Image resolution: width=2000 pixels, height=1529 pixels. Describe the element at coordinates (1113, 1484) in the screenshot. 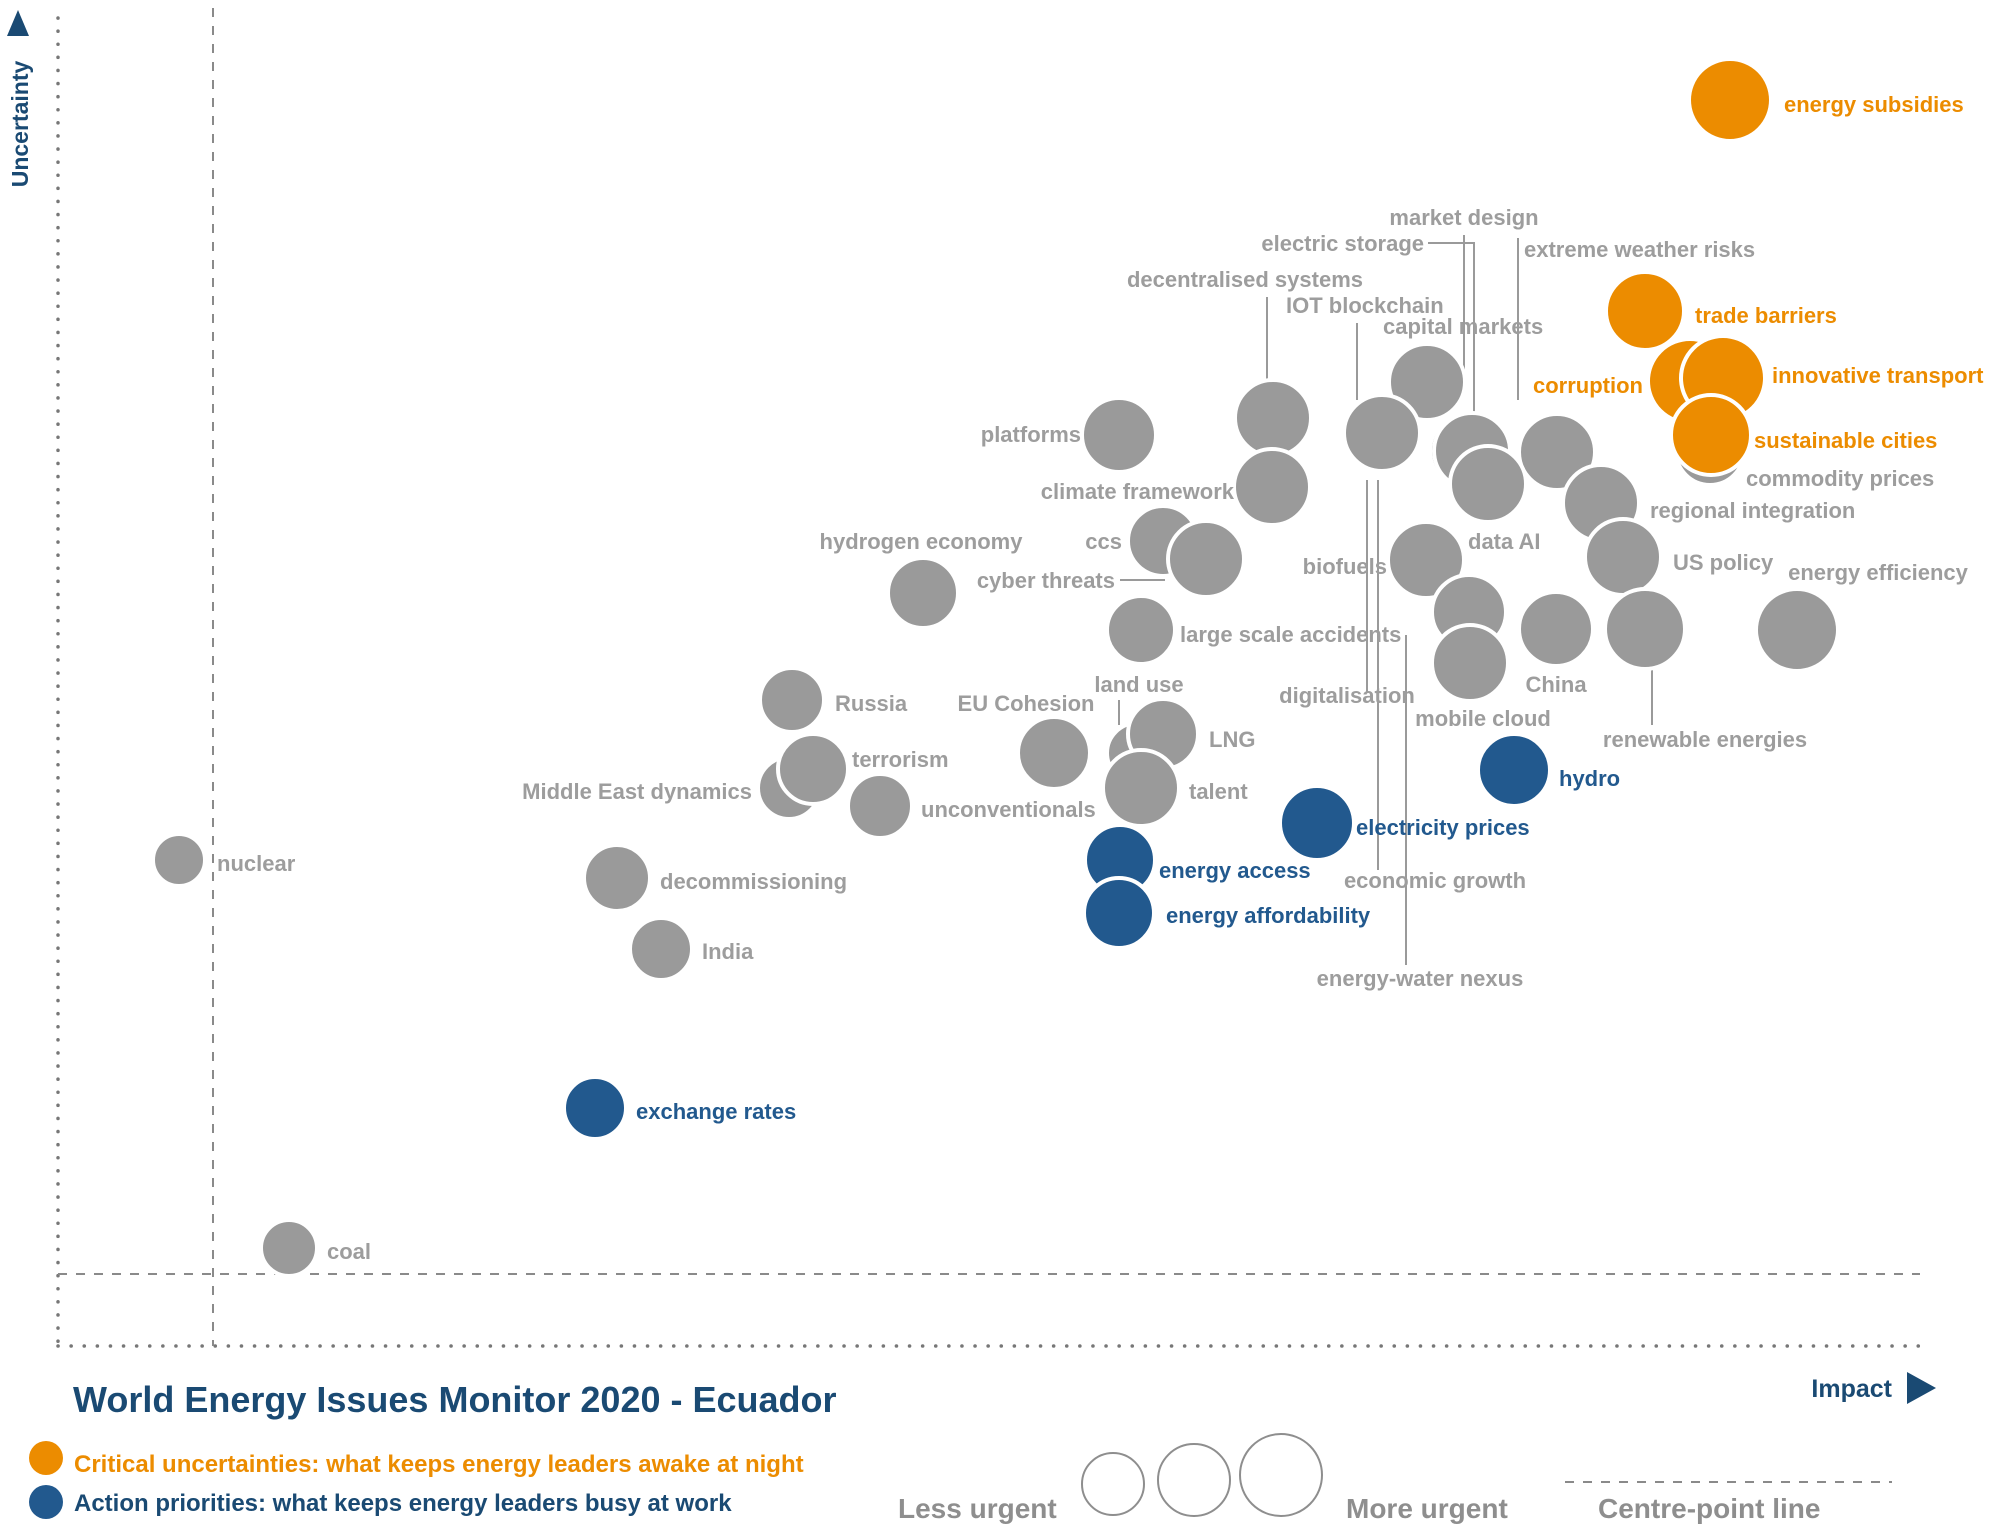

I see `legend-size-small` at that location.